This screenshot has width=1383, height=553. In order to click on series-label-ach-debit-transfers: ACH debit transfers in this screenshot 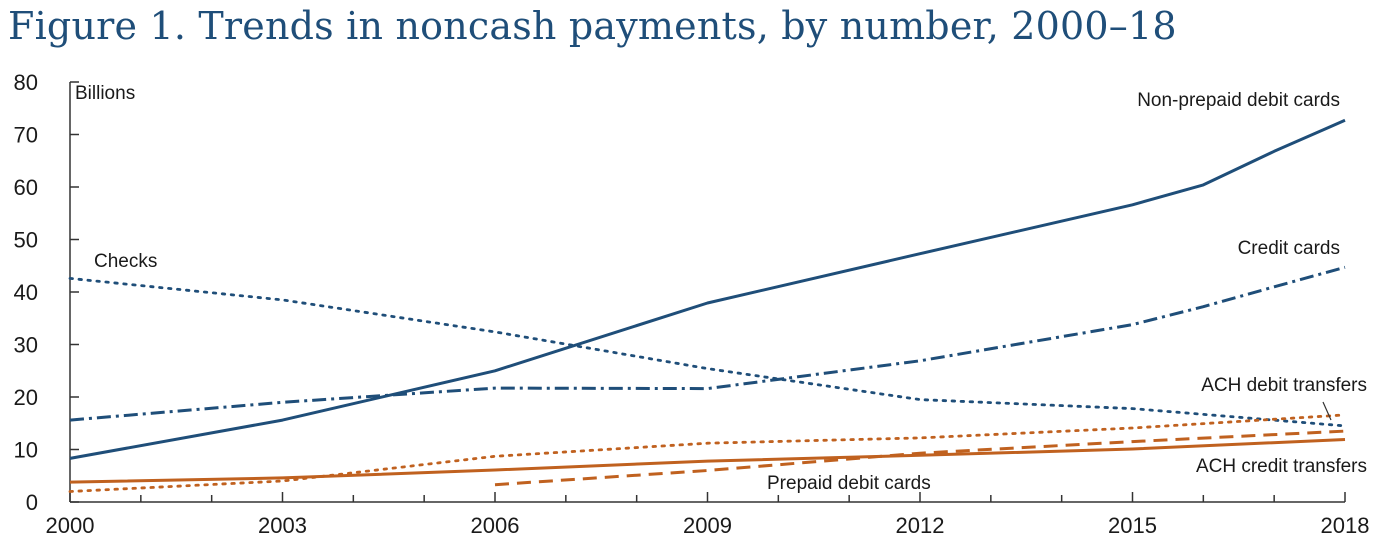, I will do `click(1284, 385)`.